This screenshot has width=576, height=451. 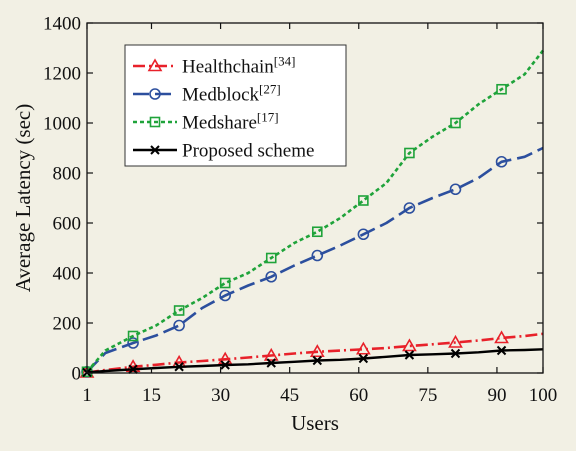 What do you see at coordinates (230, 122) in the screenshot?
I see `legend-label: Medshare[17]` at bounding box center [230, 122].